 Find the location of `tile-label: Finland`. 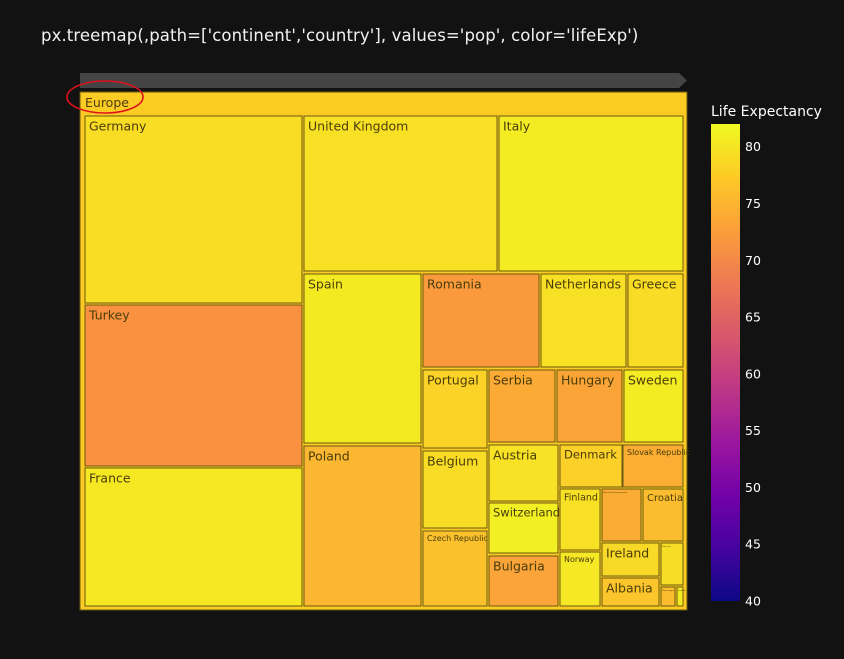

tile-label: Finland is located at coordinates (581, 498).